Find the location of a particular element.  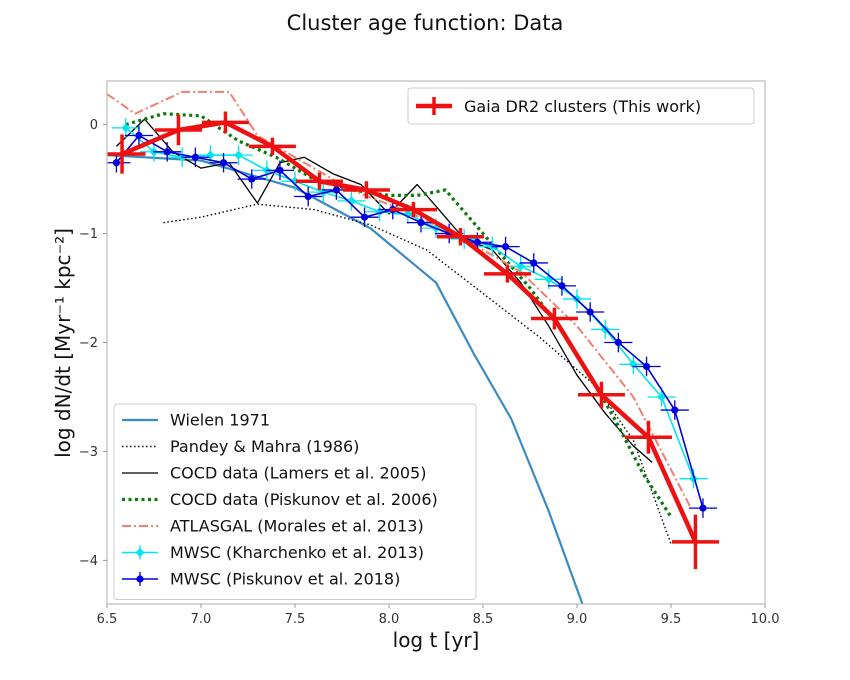

x-tick-label: 8.0 is located at coordinates (389, 619).